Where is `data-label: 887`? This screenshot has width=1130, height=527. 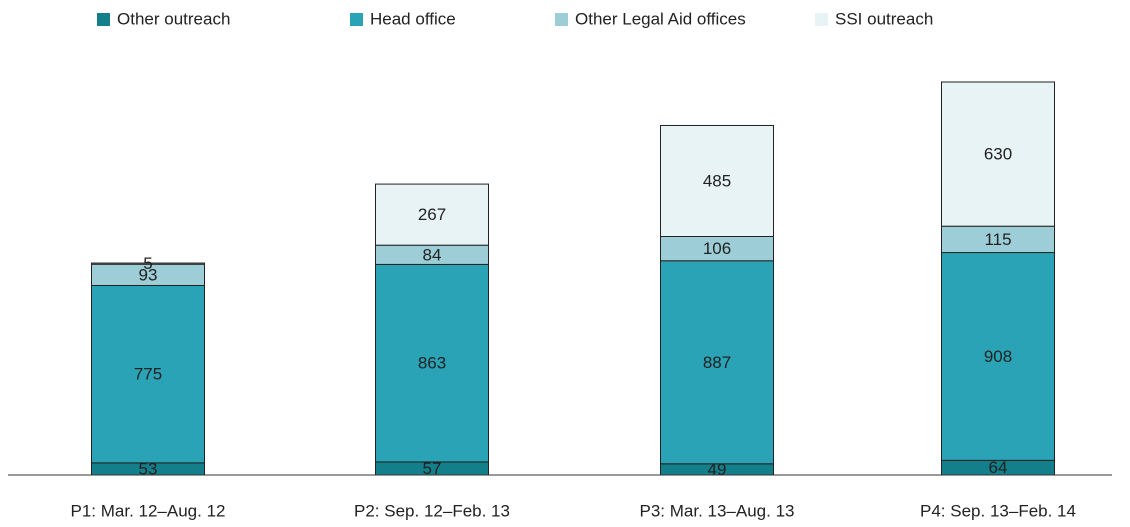
data-label: 887 is located at coordinates (717, 362).